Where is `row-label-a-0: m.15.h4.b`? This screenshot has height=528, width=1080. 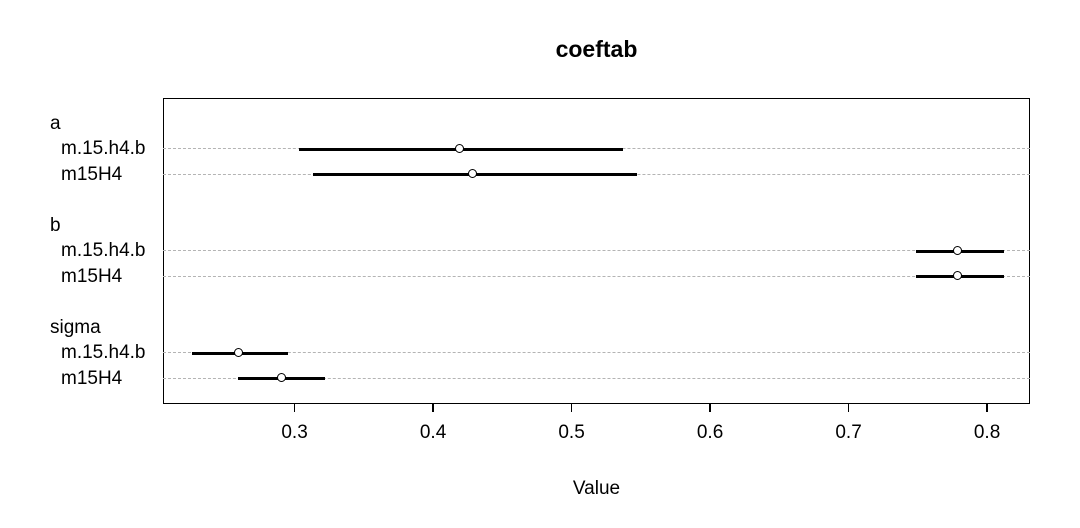 row-label-a-0: m.15.h4.b is located at coordinates (103, 148).